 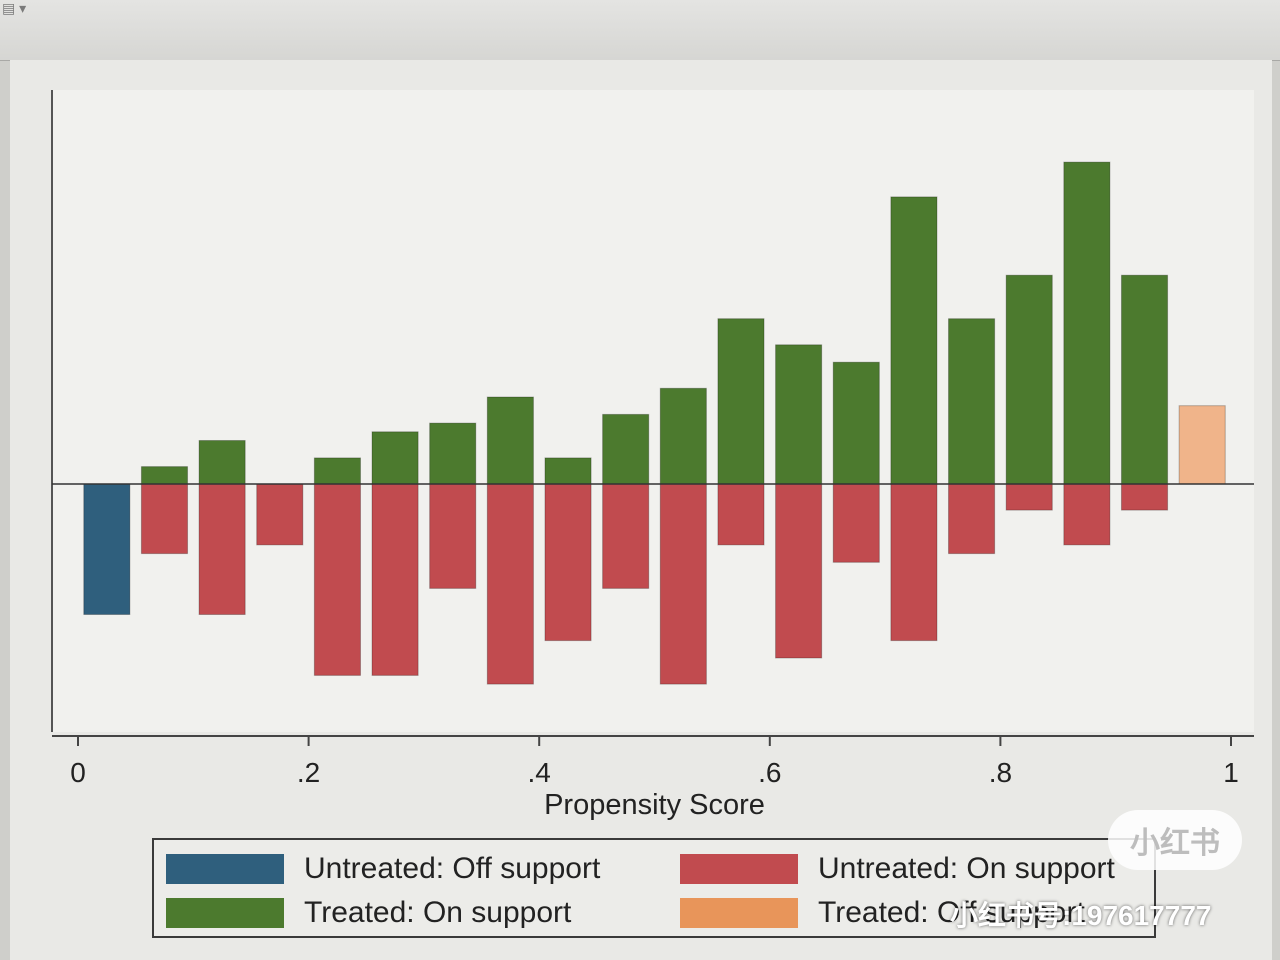 What do you see at coordinates (225, 913) in the screenshot?
I see `legend-swatch-treated-on` at bounding box center [225, 913].